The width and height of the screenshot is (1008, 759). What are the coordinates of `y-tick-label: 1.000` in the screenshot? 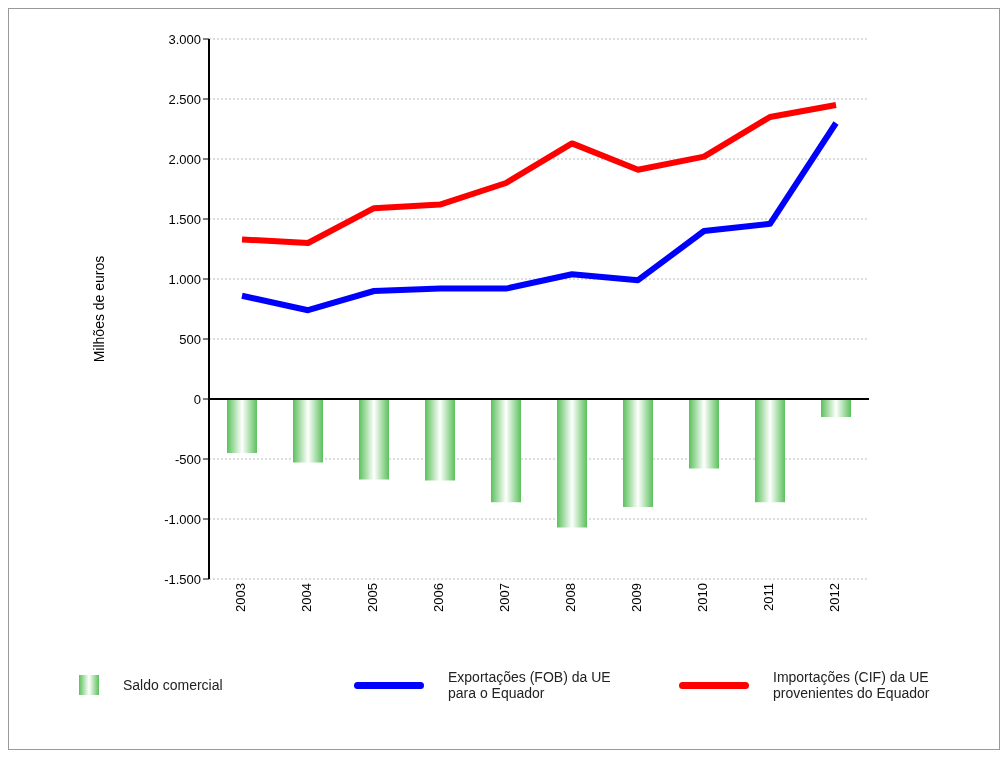 It's located at (184, 279).